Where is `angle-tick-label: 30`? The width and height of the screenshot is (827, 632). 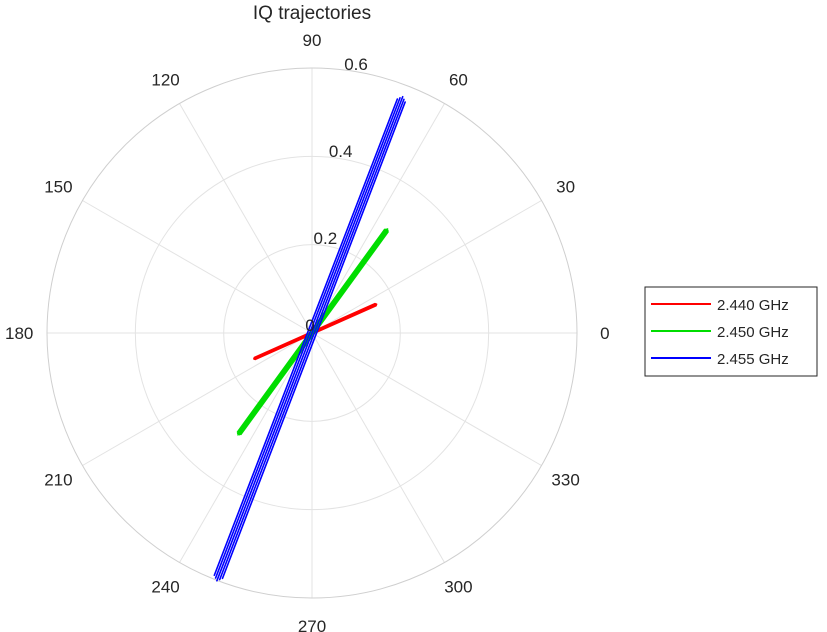
angle-tick-label: 30 is located at coordinates (565, 187).